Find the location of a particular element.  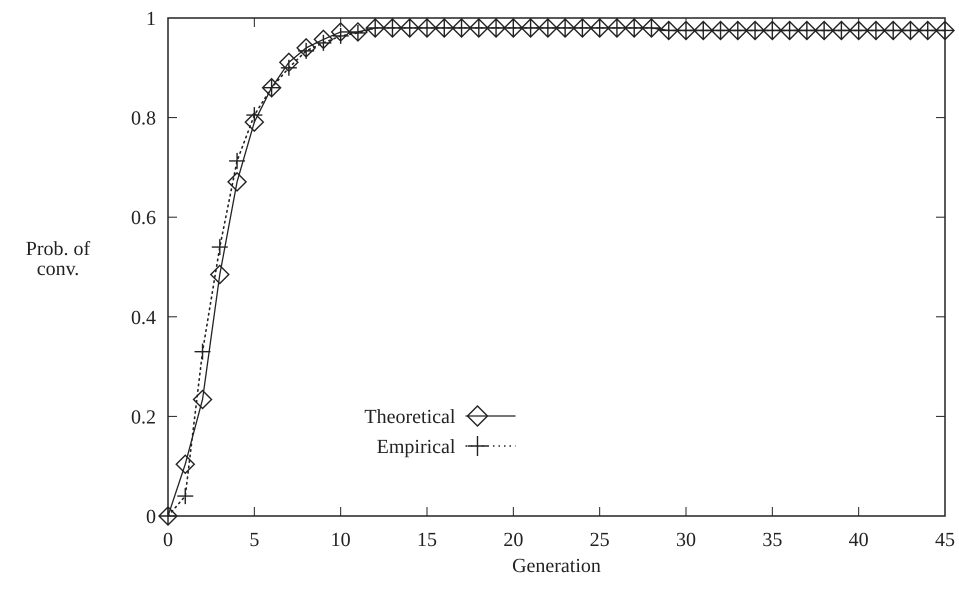

y-tick-label: 0 is located at coordinates (151, 517).